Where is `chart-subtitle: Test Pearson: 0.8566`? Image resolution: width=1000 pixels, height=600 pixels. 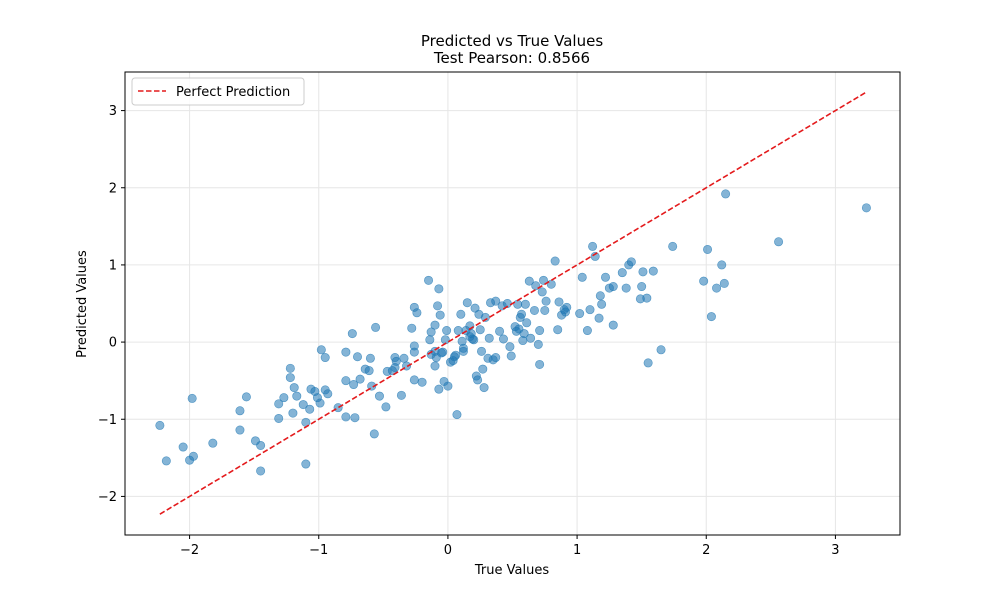 chart-subtitle: Test Pearson: 0.8566 is located at coordinates (511, 58).